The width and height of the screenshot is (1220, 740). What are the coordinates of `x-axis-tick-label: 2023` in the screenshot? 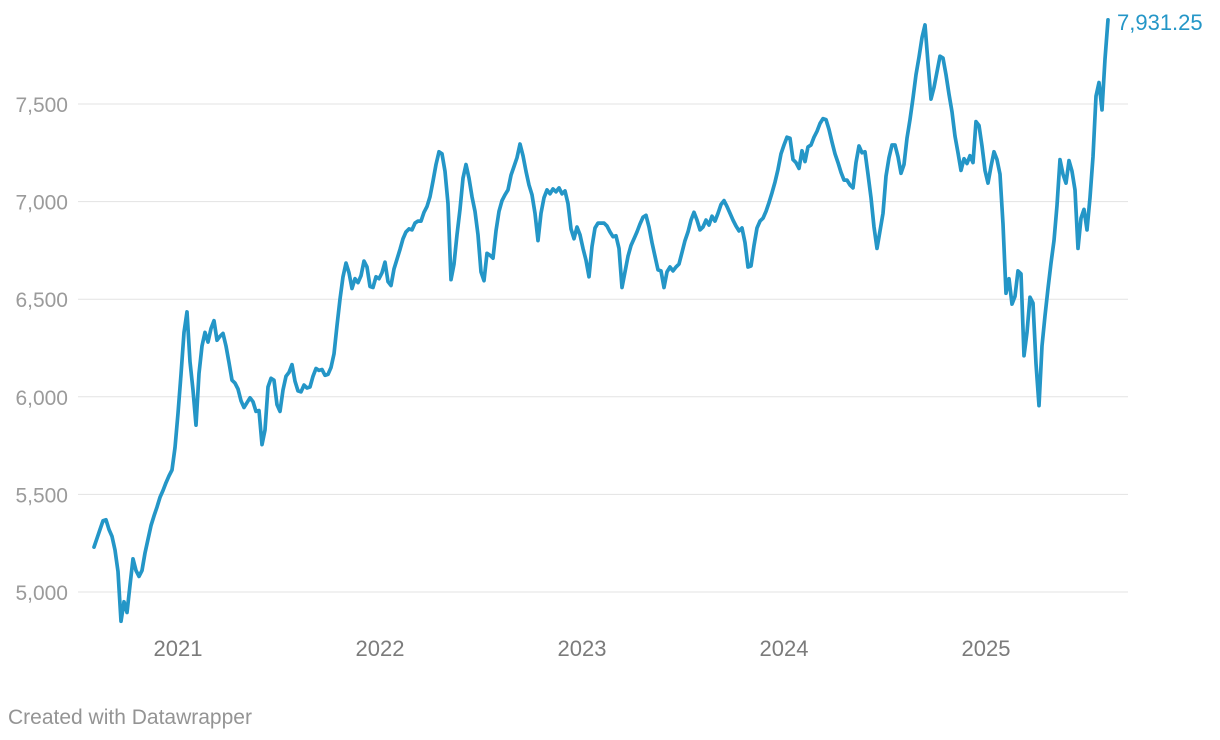 It's located at (582, 648).